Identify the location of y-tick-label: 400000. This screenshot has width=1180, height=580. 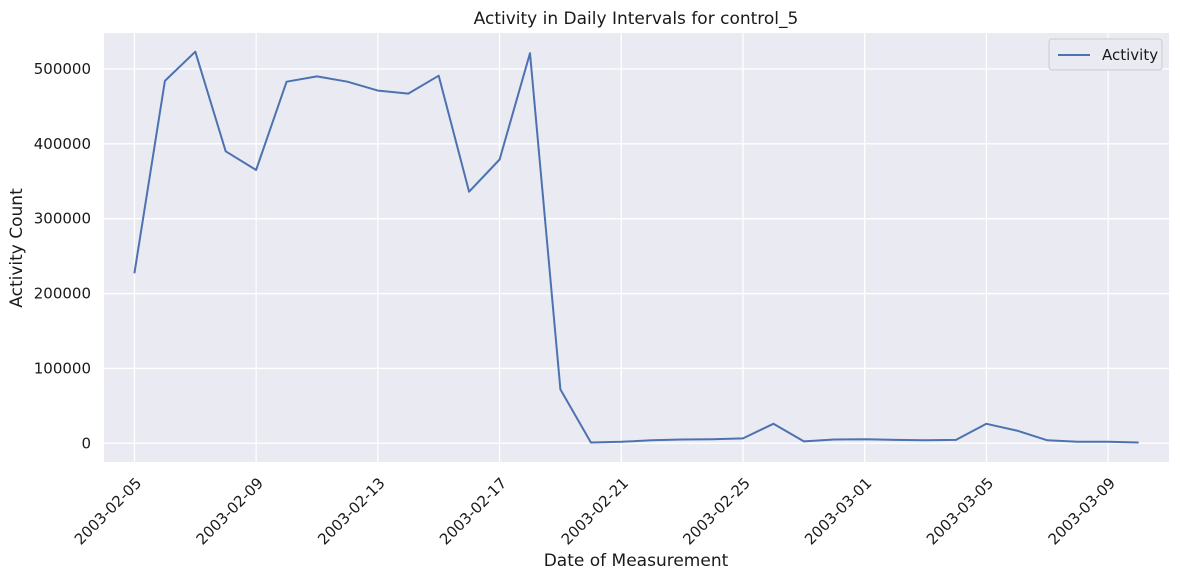
(62, 144).